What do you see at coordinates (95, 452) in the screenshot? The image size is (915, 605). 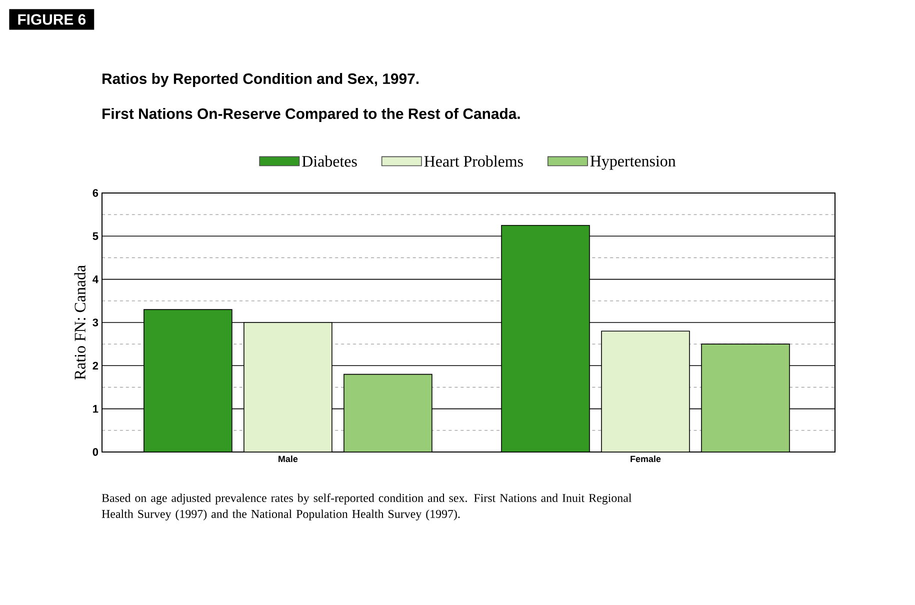 I see `y-tick-label: 0` at bounding box center [95, 452].